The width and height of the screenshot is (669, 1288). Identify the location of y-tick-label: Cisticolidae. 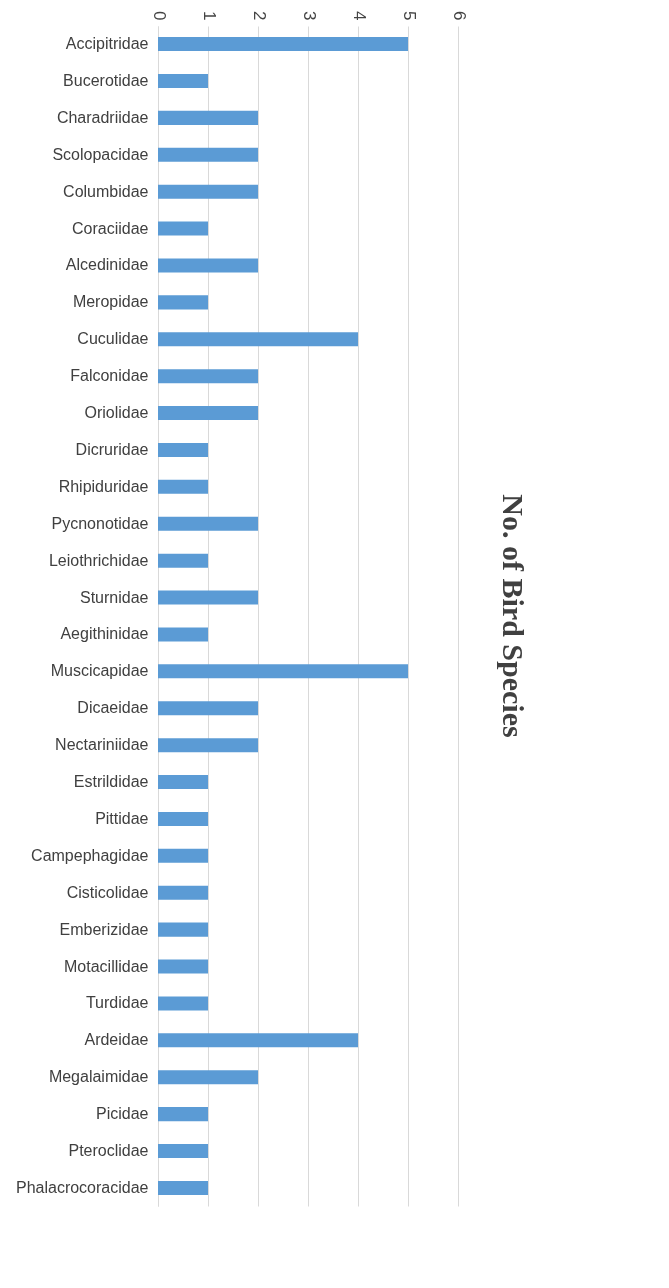
(107, 892).